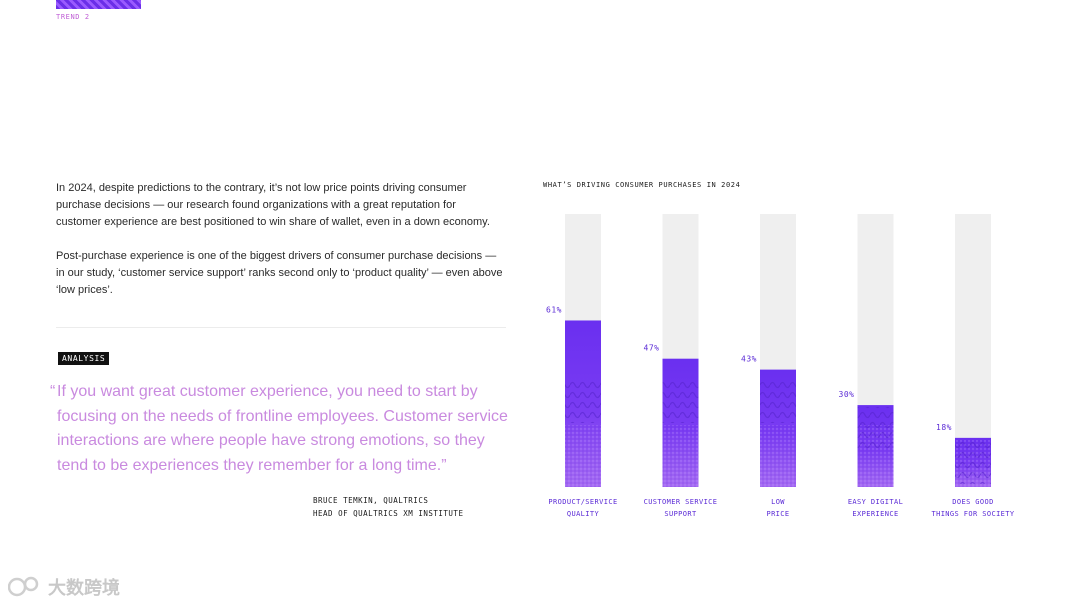 Image resolution: width=1080 pixels, height=608 pixels. What do you see at coordinates (371, 500) in the screenshot?
I see `author-name: BRUCE TEMKIN, QUALTRICS` at bounding box center [371, 500].